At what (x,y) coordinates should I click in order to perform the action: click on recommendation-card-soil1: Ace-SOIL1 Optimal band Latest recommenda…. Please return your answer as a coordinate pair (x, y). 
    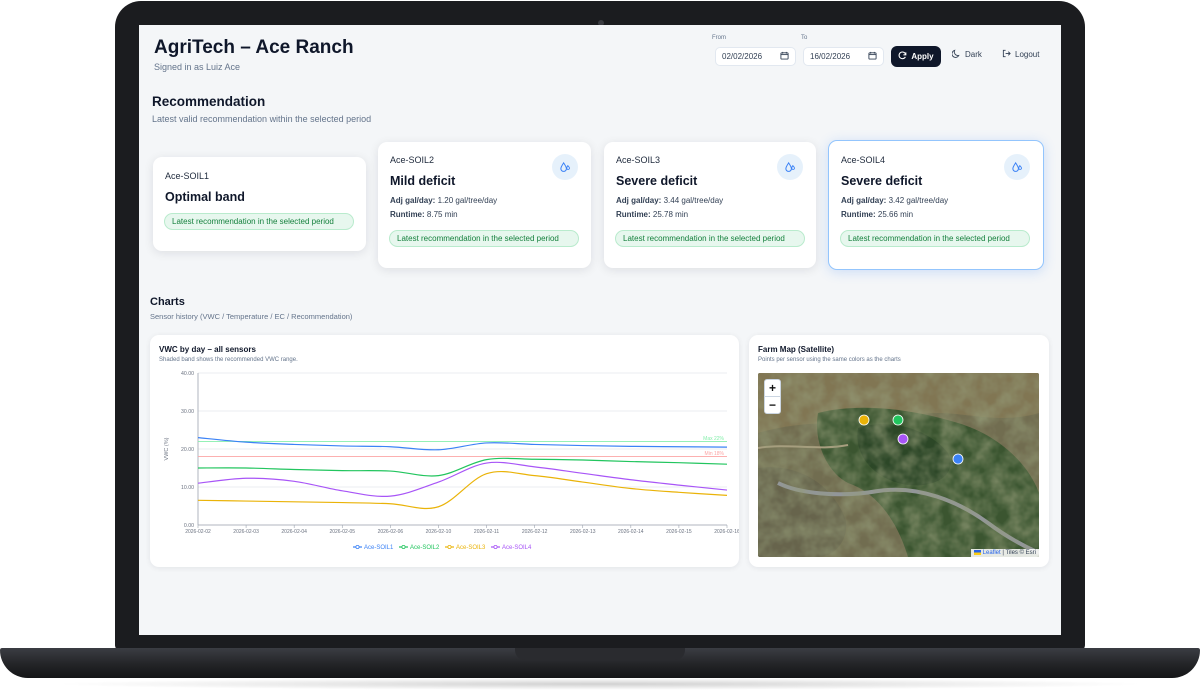
    Looking at the image, I should click on (259, 204).